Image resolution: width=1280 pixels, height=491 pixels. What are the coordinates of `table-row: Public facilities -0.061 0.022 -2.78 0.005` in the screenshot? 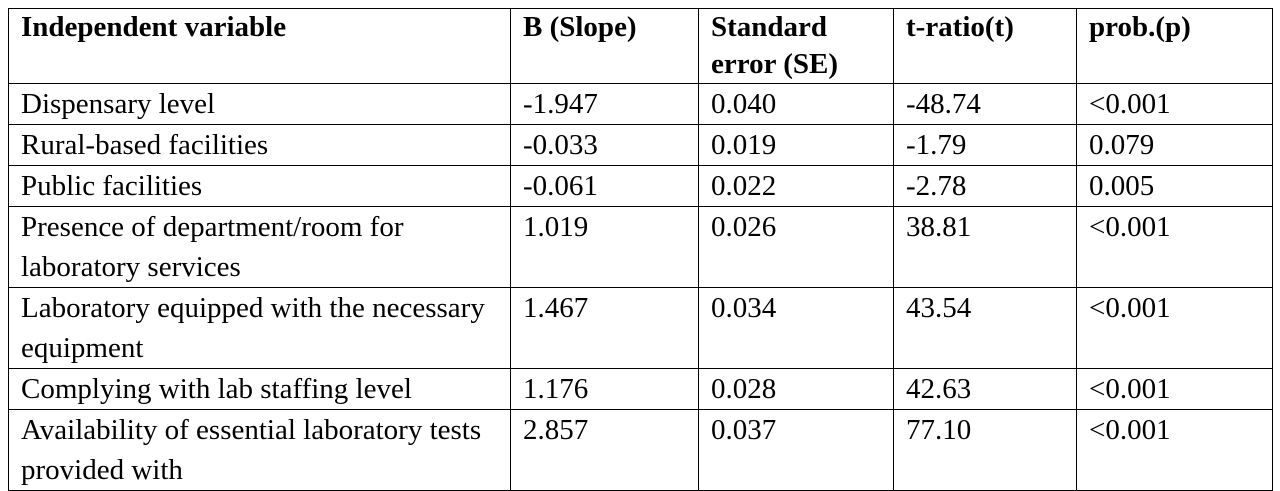 It's located at (640, 186).